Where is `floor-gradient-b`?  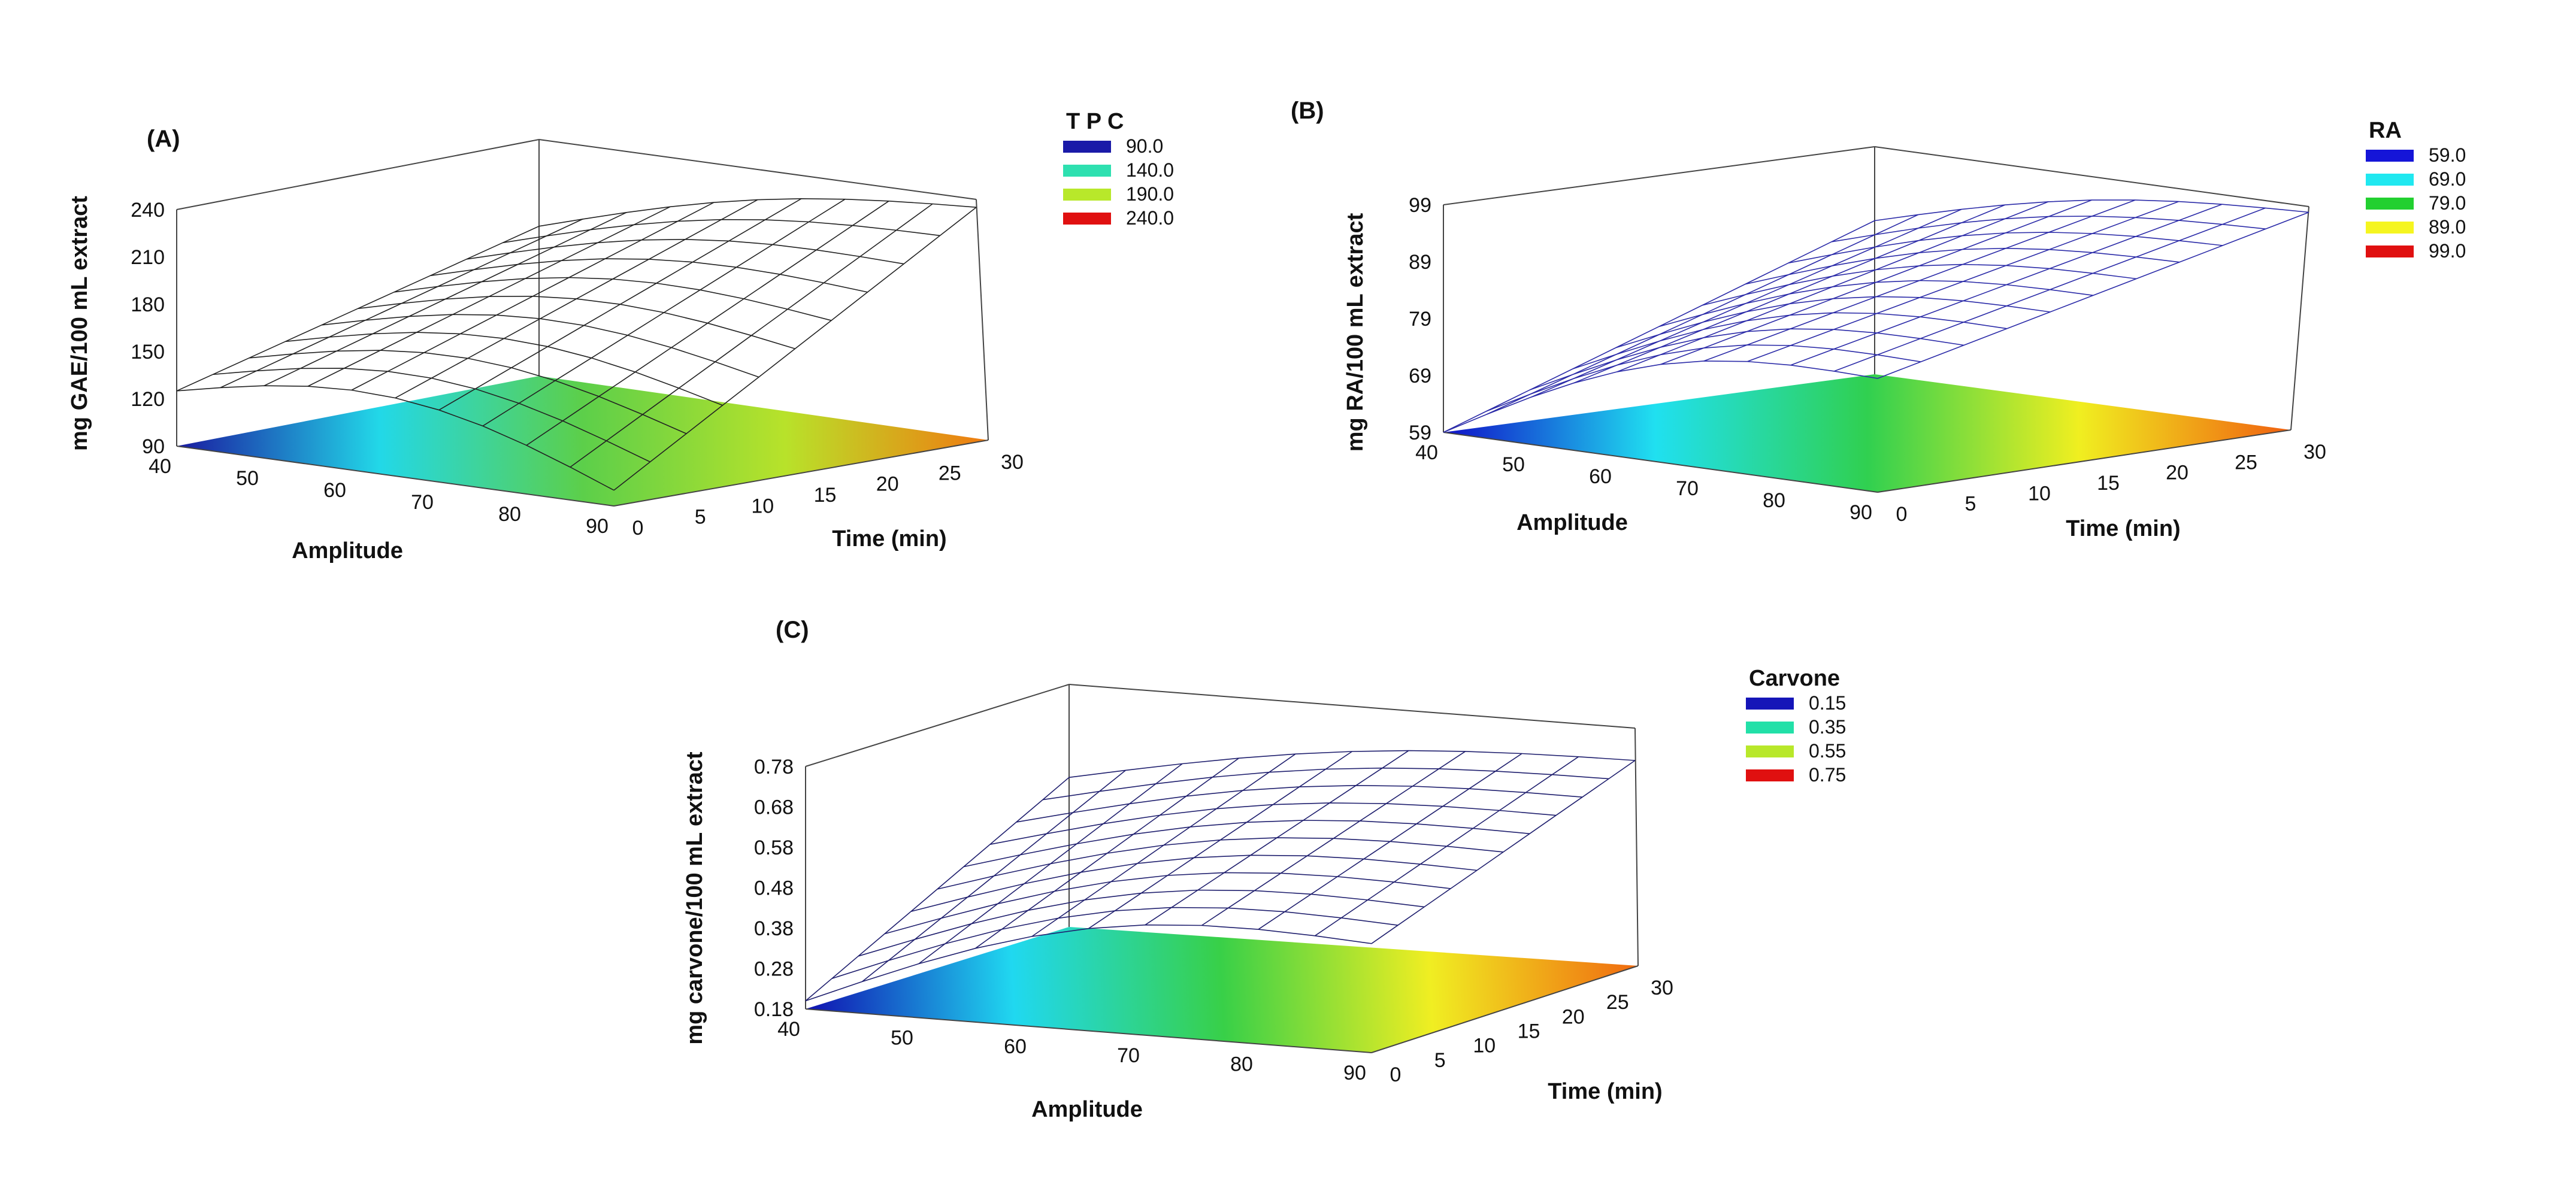
floor-gradient-b is located at coordinates (1867, 433).